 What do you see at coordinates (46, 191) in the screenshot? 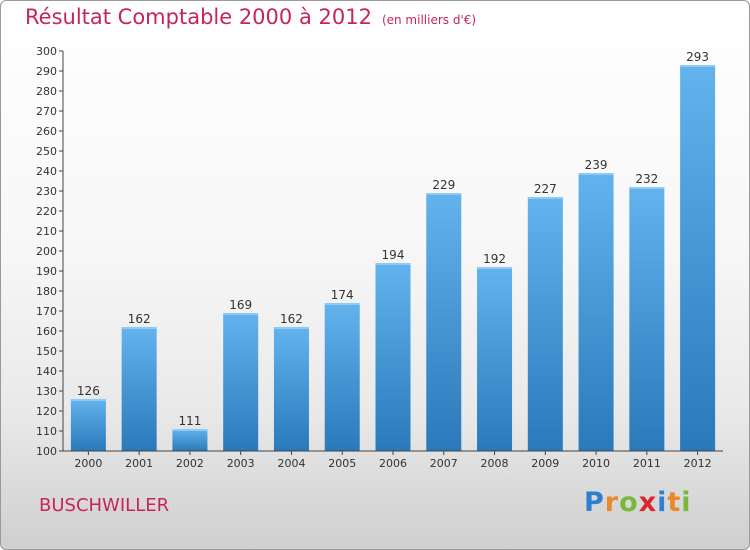
I see `y-tick-label: 230` at bounding box center [46, 191].